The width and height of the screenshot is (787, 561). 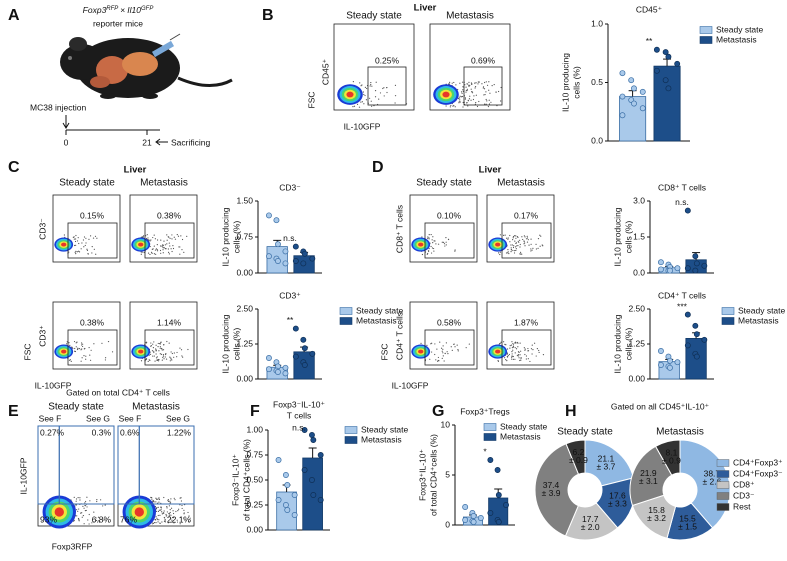 I want to click on axis-label: CD8⁺ T cells, so click(x=399, y=229).